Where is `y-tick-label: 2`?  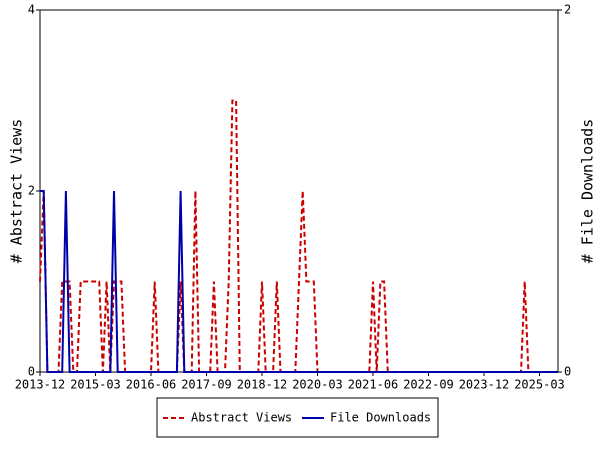 y-tick-label: 2 is located at coordinates (31, 191).